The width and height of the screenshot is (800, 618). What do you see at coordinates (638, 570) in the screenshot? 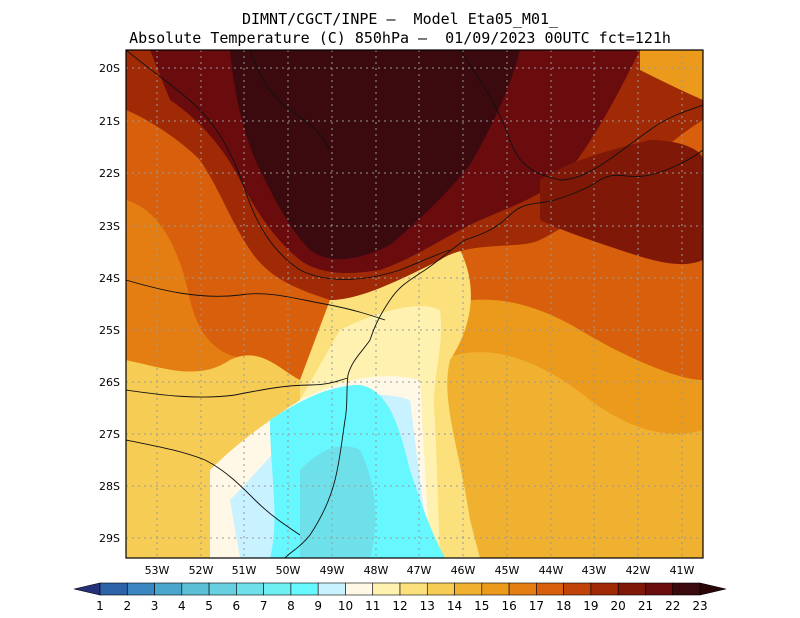
I see `lon-label: 42W` at bounding box center [638, 570].